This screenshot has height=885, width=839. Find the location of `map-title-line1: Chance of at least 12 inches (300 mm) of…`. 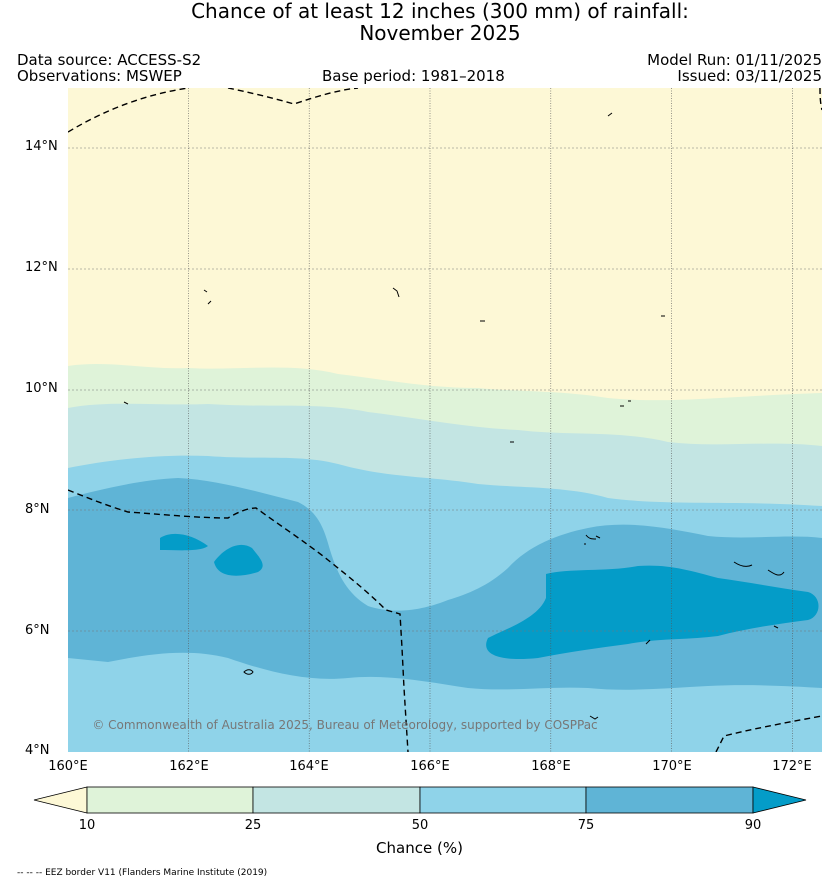

map-title-line1: Chance of at least 12 inches (300 mm) of… is located at coordinates (440, 11).